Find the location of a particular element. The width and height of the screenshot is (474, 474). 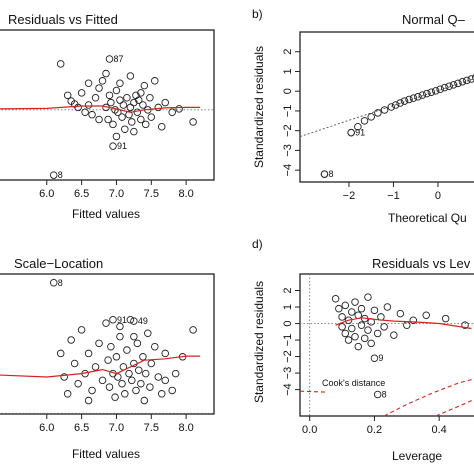

x-tick-label: −2 is located at coordinates (349, 196).